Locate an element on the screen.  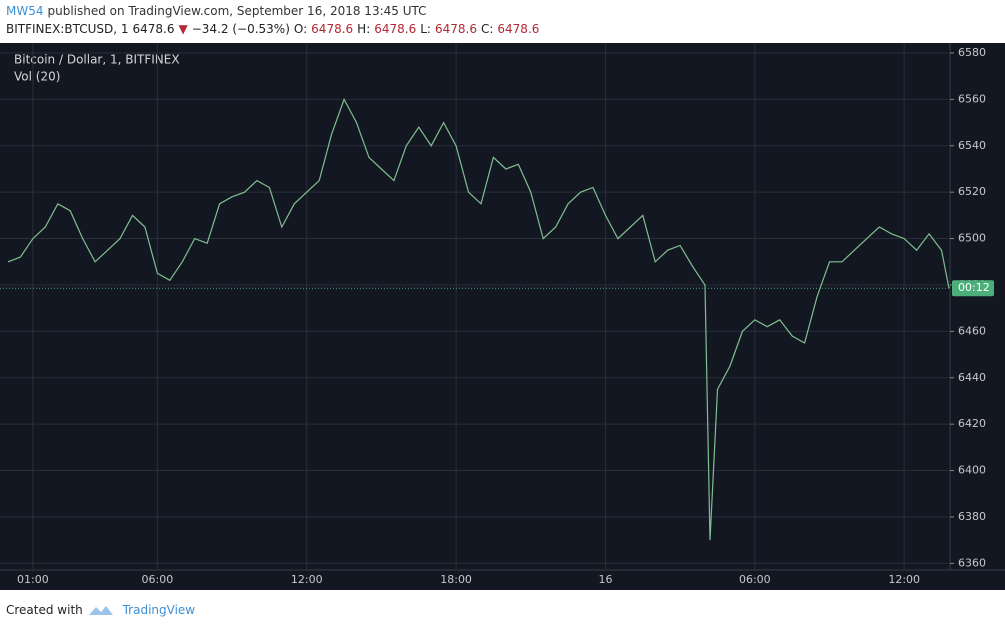
legend-symbol: Bitcoin / Dollar, 1, BITFINEX is located at coordinates (97, 60).